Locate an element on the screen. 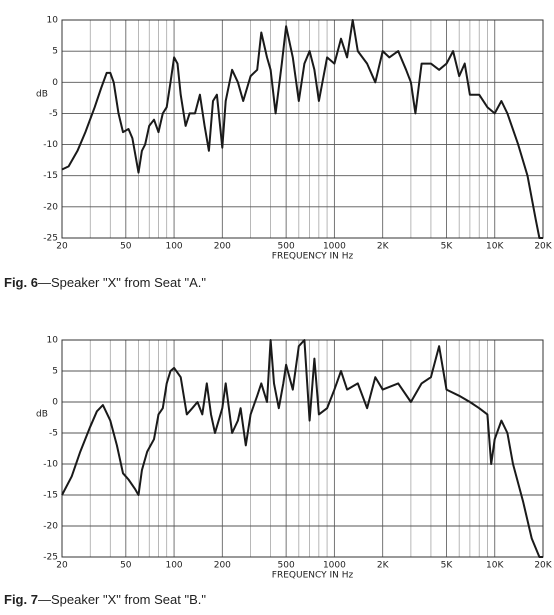 This screenshot has height=615, width=554. caption-text: —Speaker "X" from Seat "B." is located at coordinates (122, 599).